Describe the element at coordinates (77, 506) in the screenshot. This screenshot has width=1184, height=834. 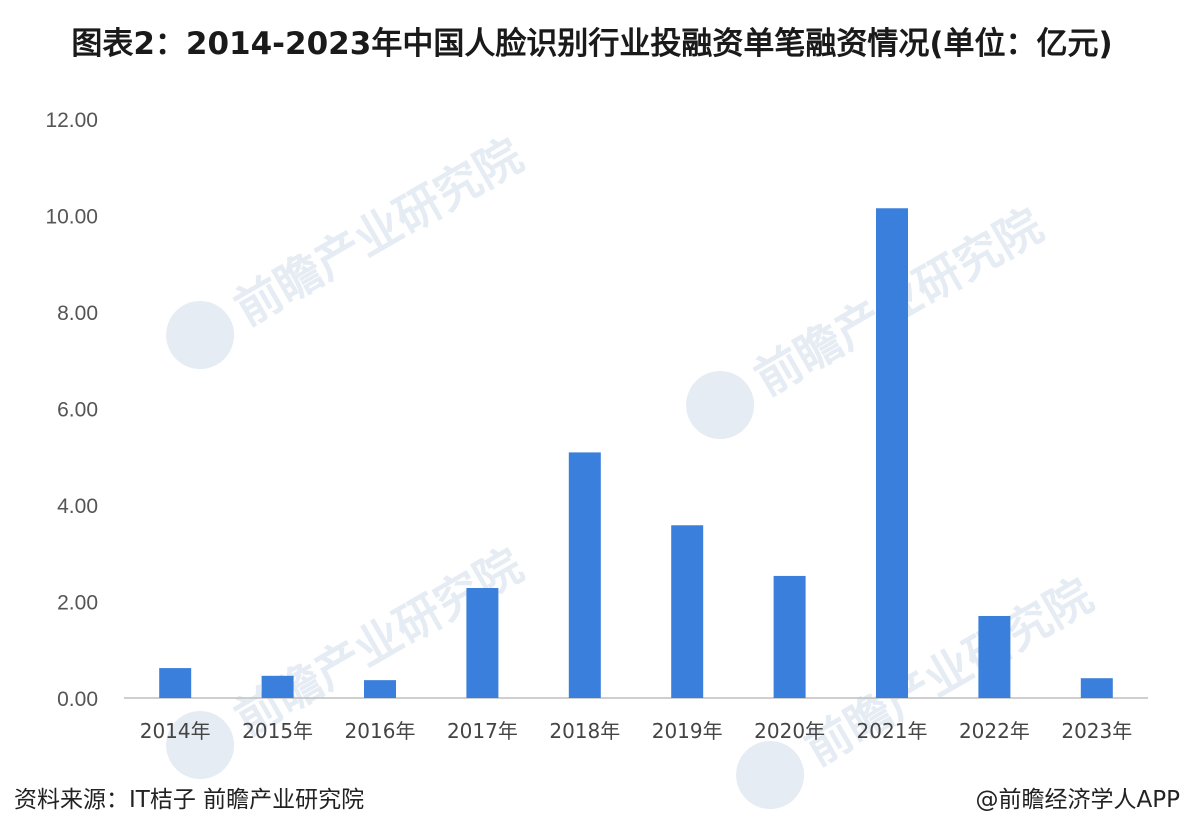
I see `y-tick-label: 4.00` at that location.